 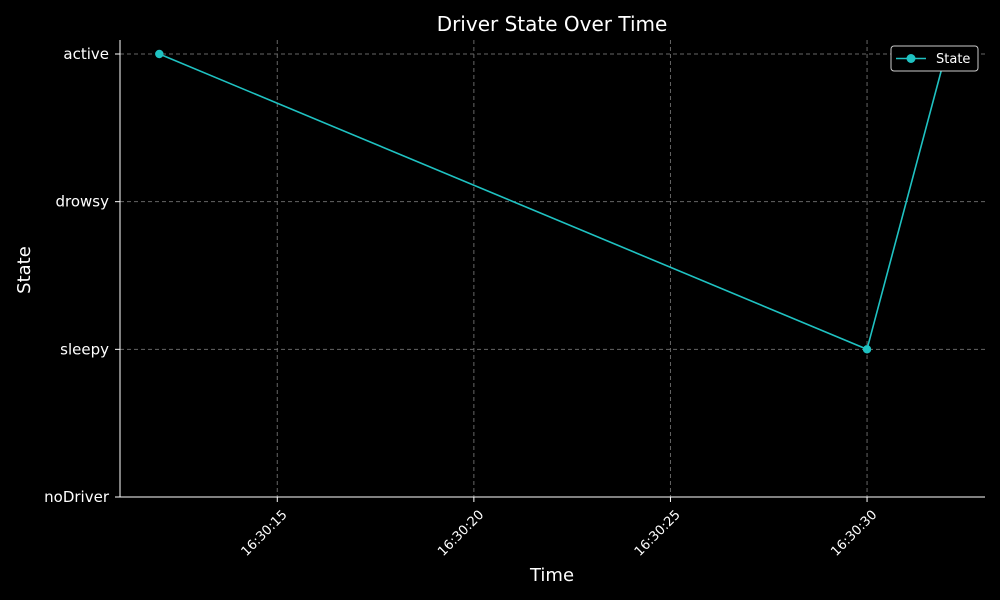 I want to click on y-ticks: noDriver sleepy drowsy active, so click(x=82, y=275).